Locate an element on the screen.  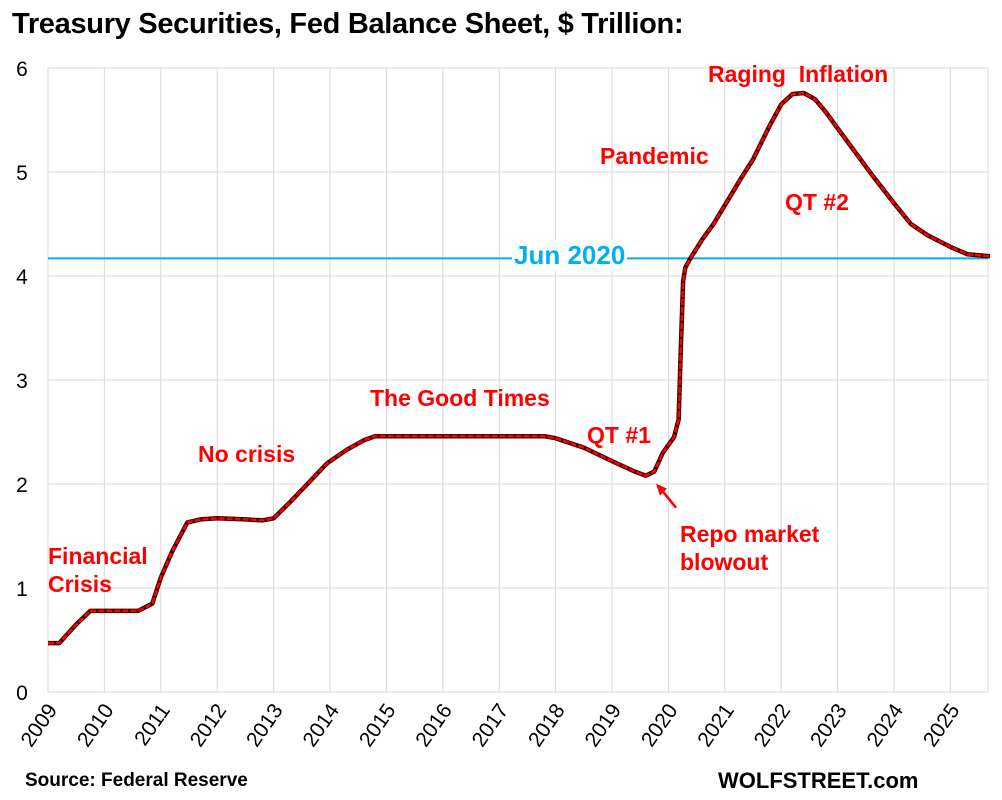
x-tick-label: 2010 is located at coordinates (96, 725).